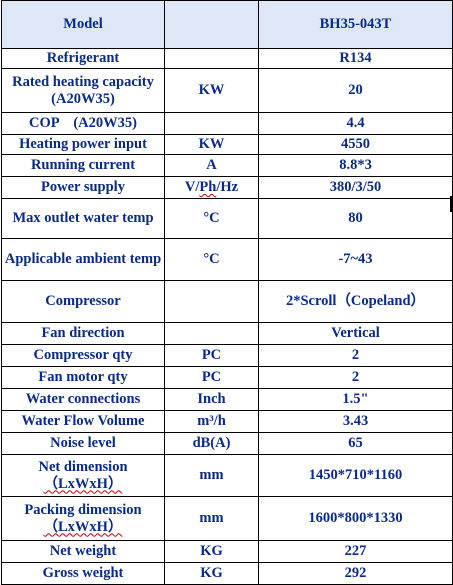 This screenshot has width=453, height=585. I want to click on water-flow-volume-label: Water Flow Volume, so click(83, 421).